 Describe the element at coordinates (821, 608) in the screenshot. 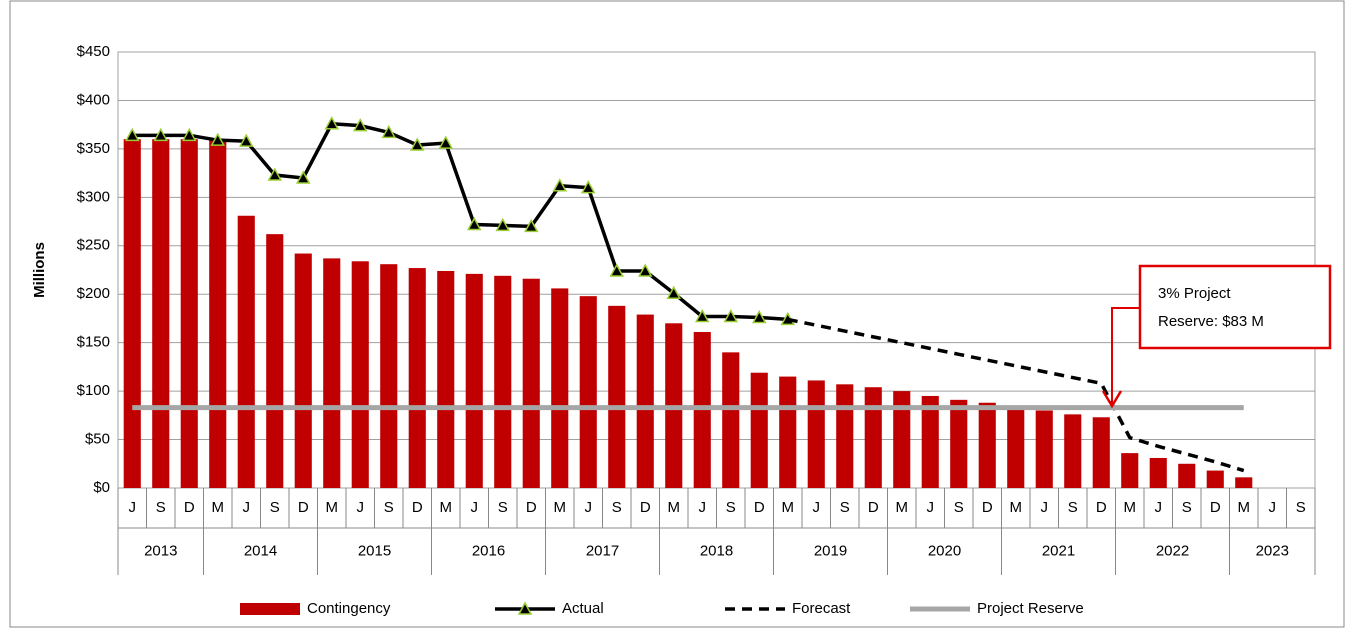

I see `legend-label: Forecast` at that location.